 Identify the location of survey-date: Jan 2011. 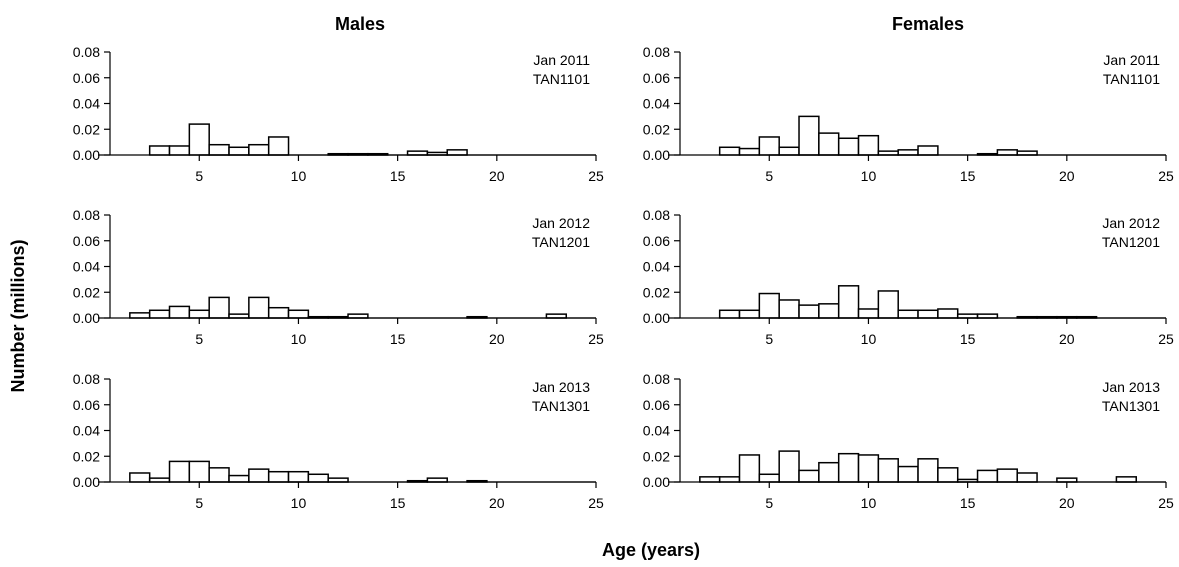
(561, 60).